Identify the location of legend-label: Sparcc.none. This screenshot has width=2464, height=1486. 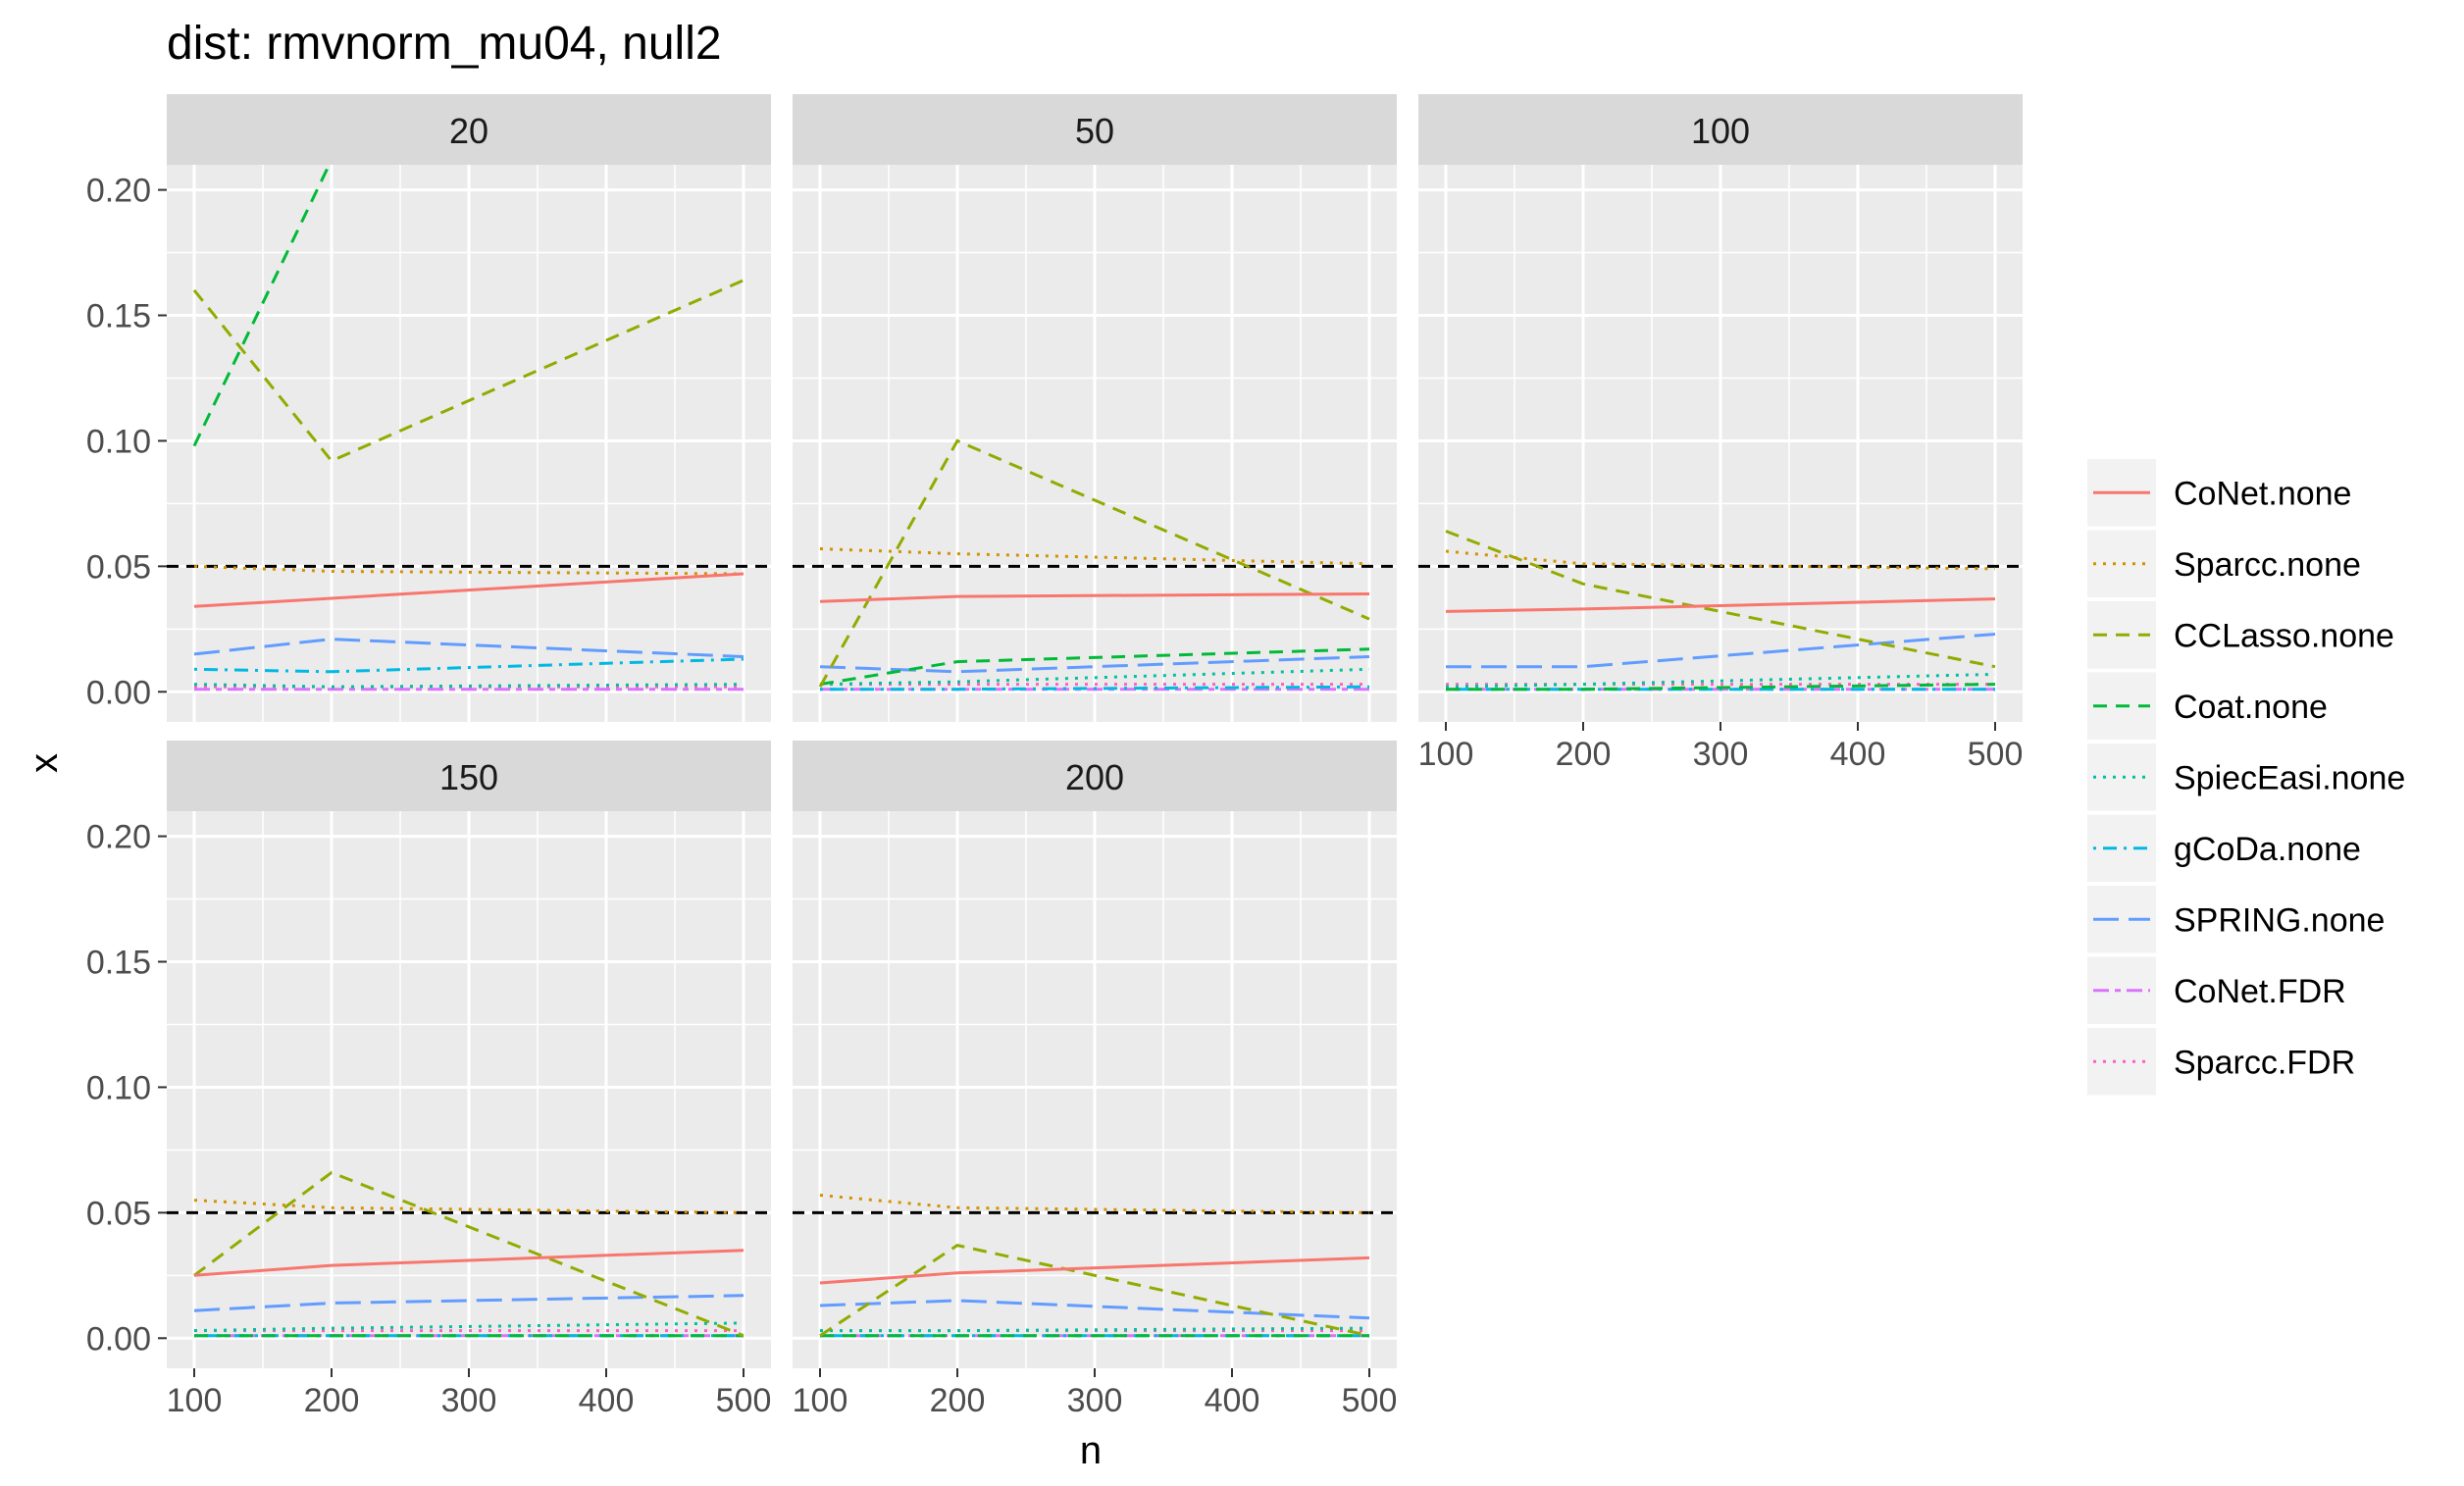
(2267, 565).